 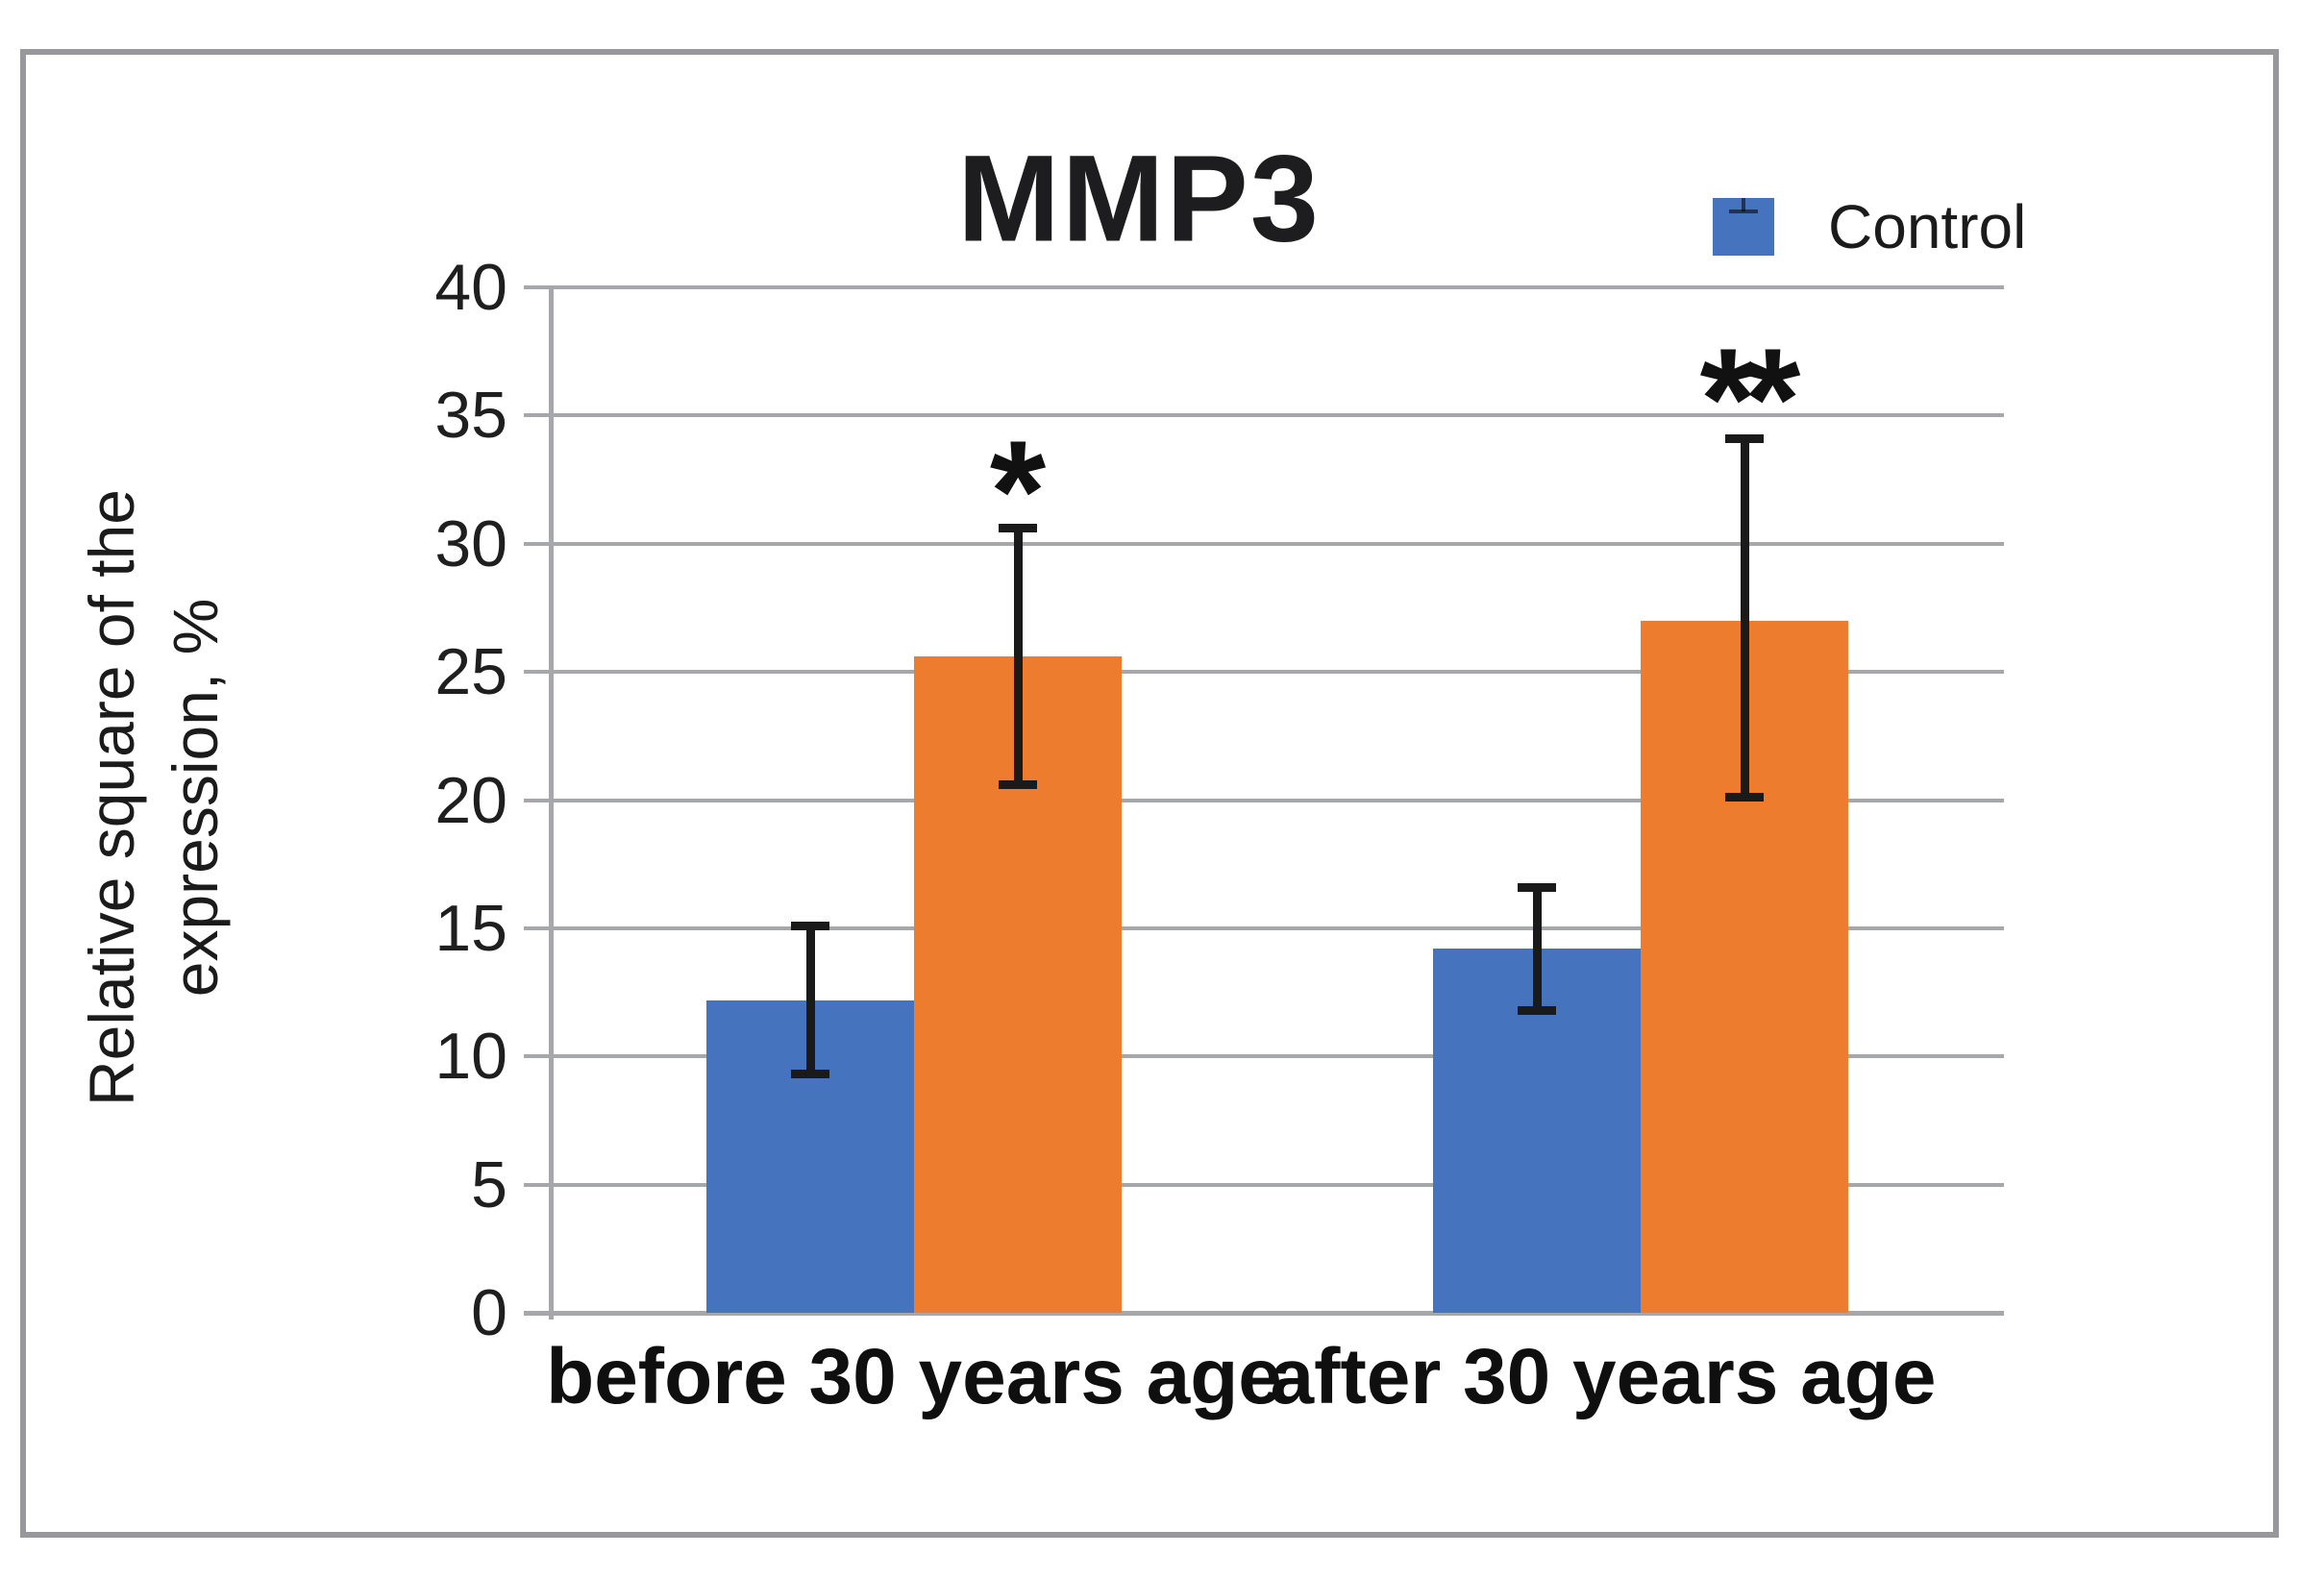 I want to click on y-axis-line, so click(x=551, y=803).